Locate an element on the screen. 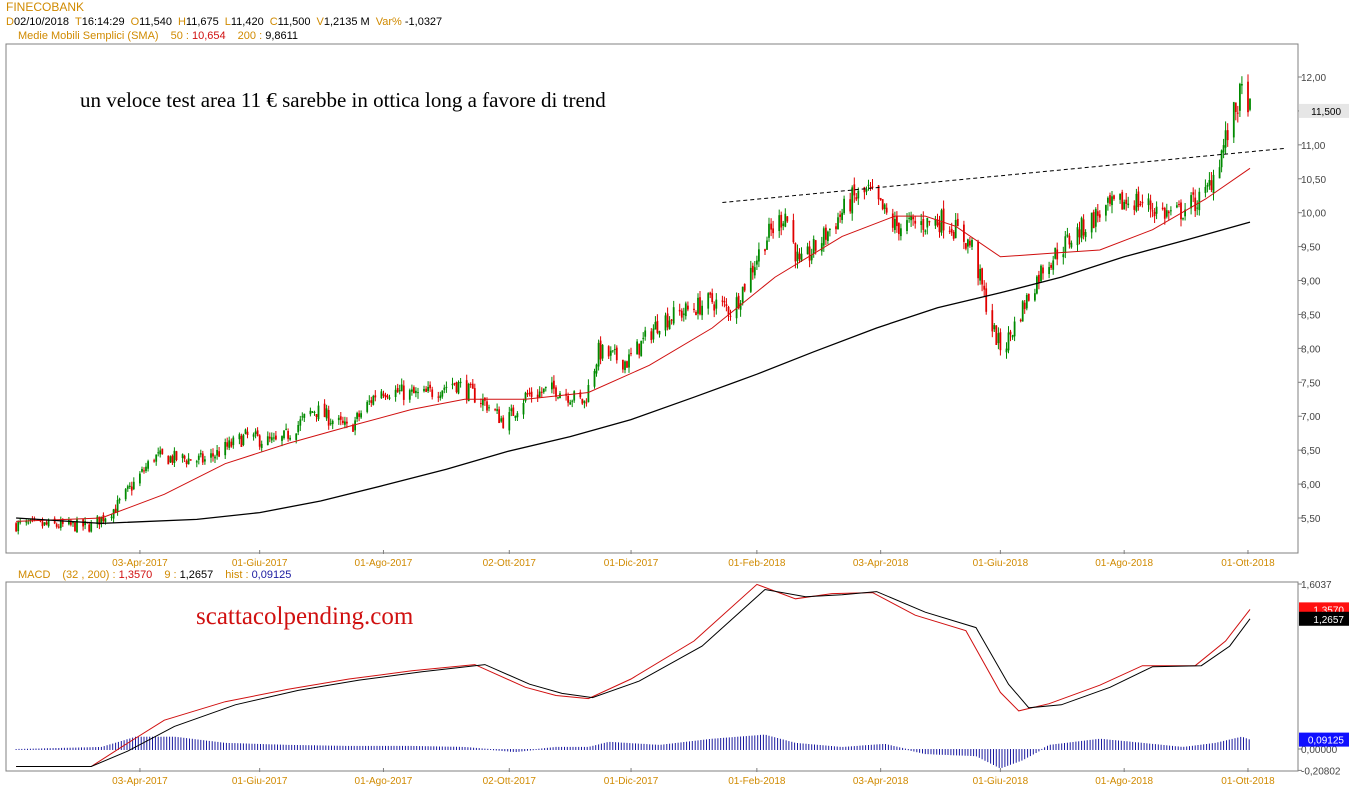  volume-value: 1,2135 M is located at coordinates (346, 22).